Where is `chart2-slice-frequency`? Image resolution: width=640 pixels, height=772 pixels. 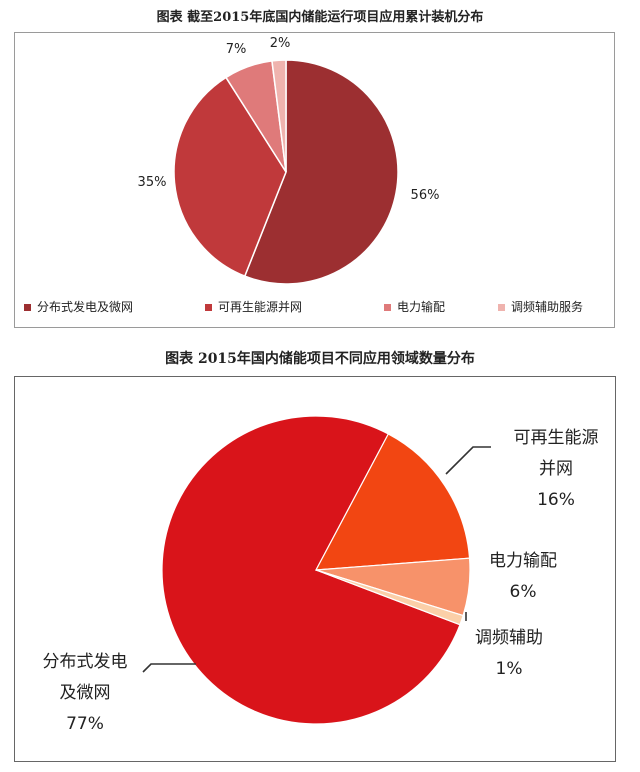 chart2-slice-frequency is located at coordinates (389, 597).